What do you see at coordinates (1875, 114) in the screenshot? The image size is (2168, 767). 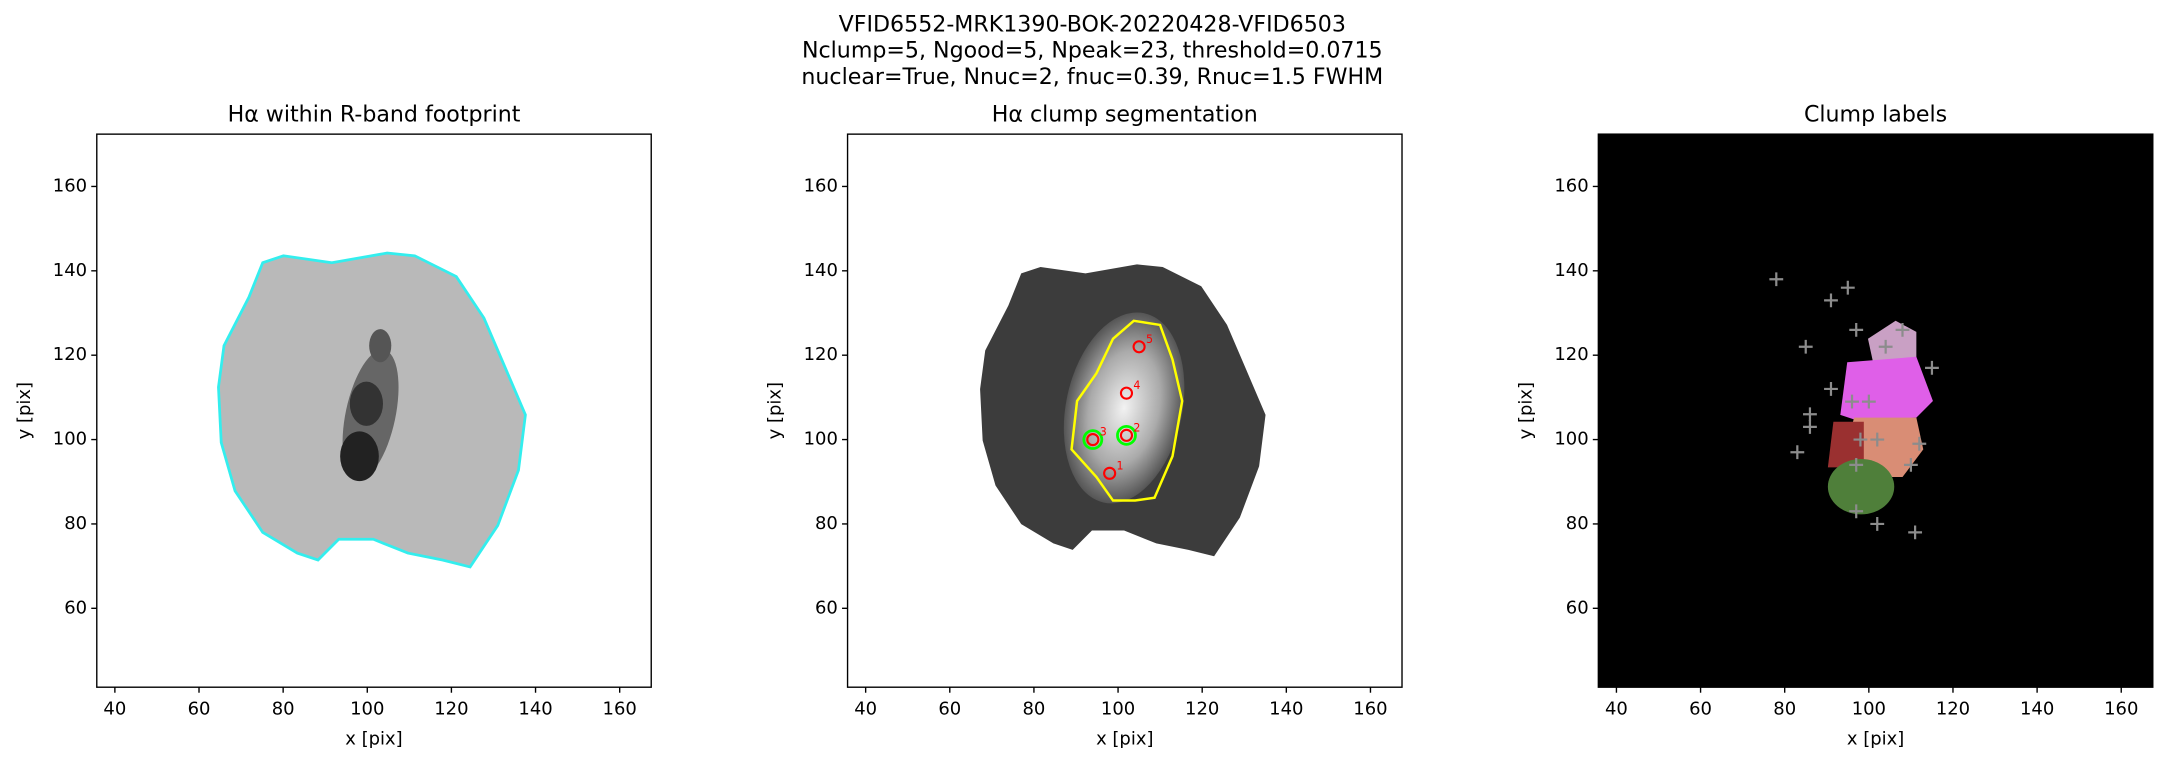 I see `panel-title: Clump labels` at bounding box center [1875, 114].